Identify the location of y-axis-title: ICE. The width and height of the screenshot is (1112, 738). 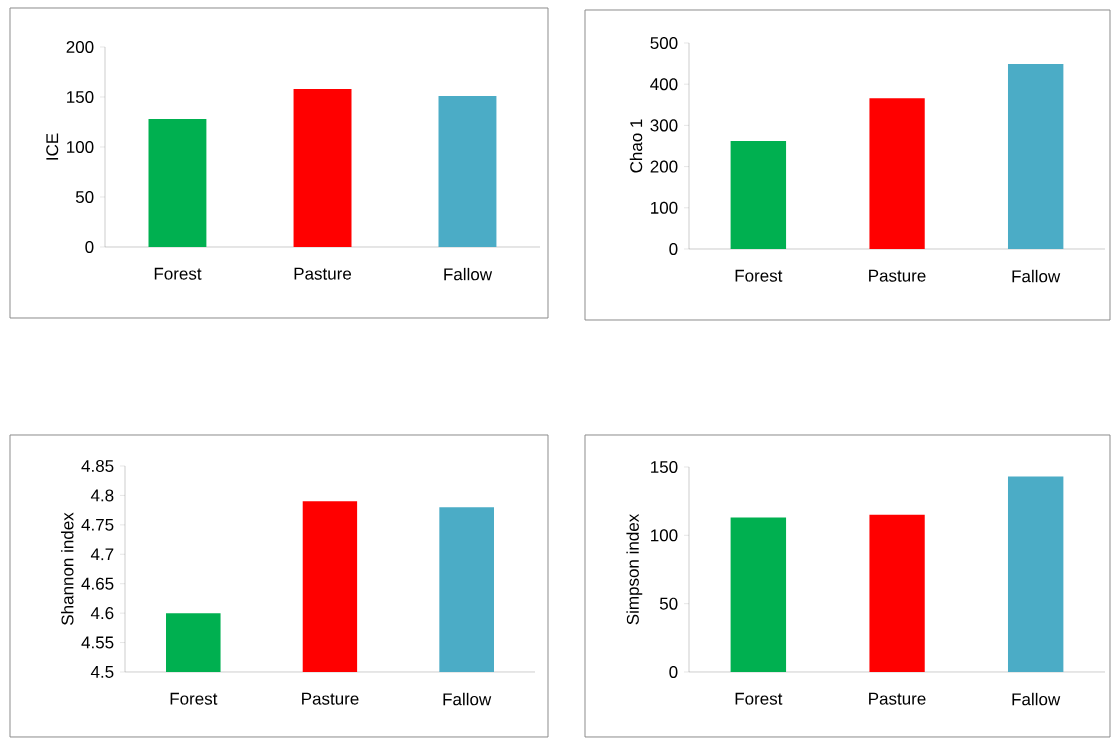
(52, 146).